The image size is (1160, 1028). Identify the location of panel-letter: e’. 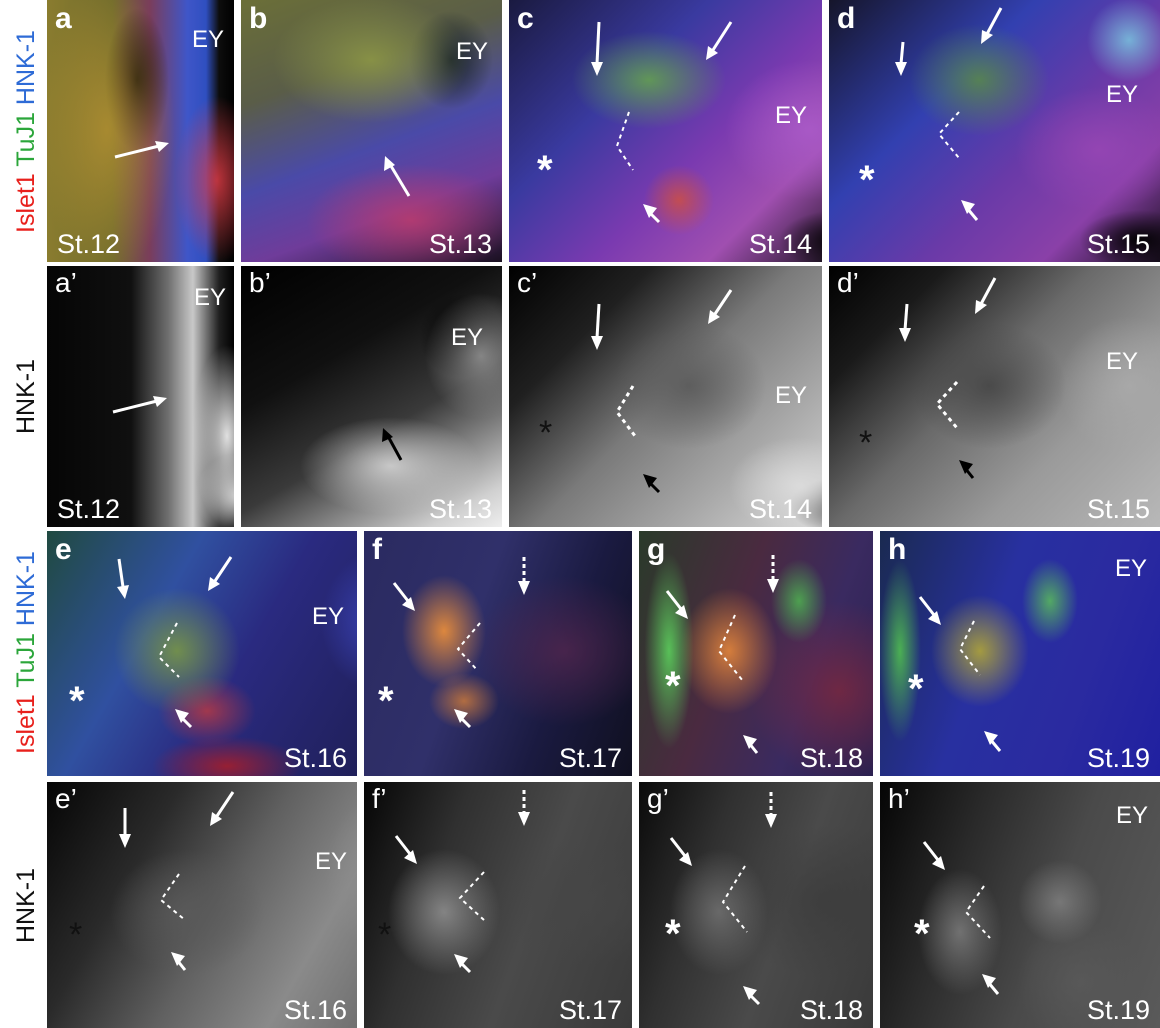
(66, 798).